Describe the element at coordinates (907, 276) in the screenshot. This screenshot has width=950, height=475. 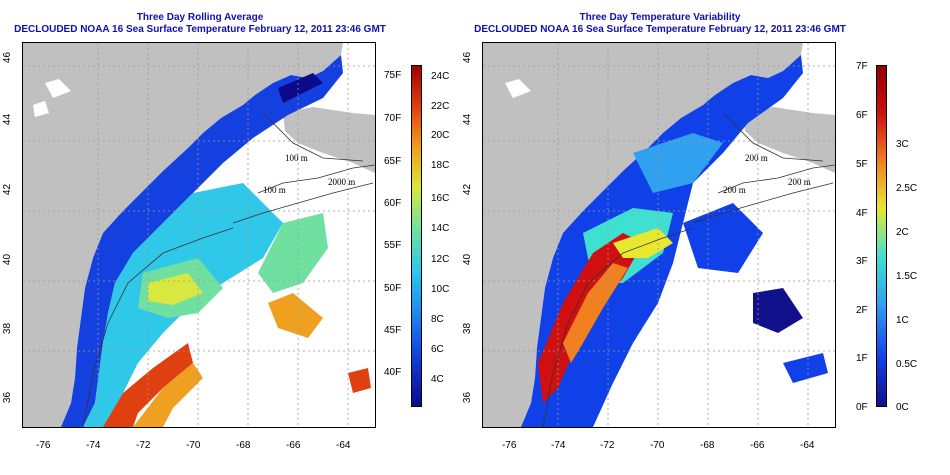
I see `cb-c-label: 1.5C` at that location.